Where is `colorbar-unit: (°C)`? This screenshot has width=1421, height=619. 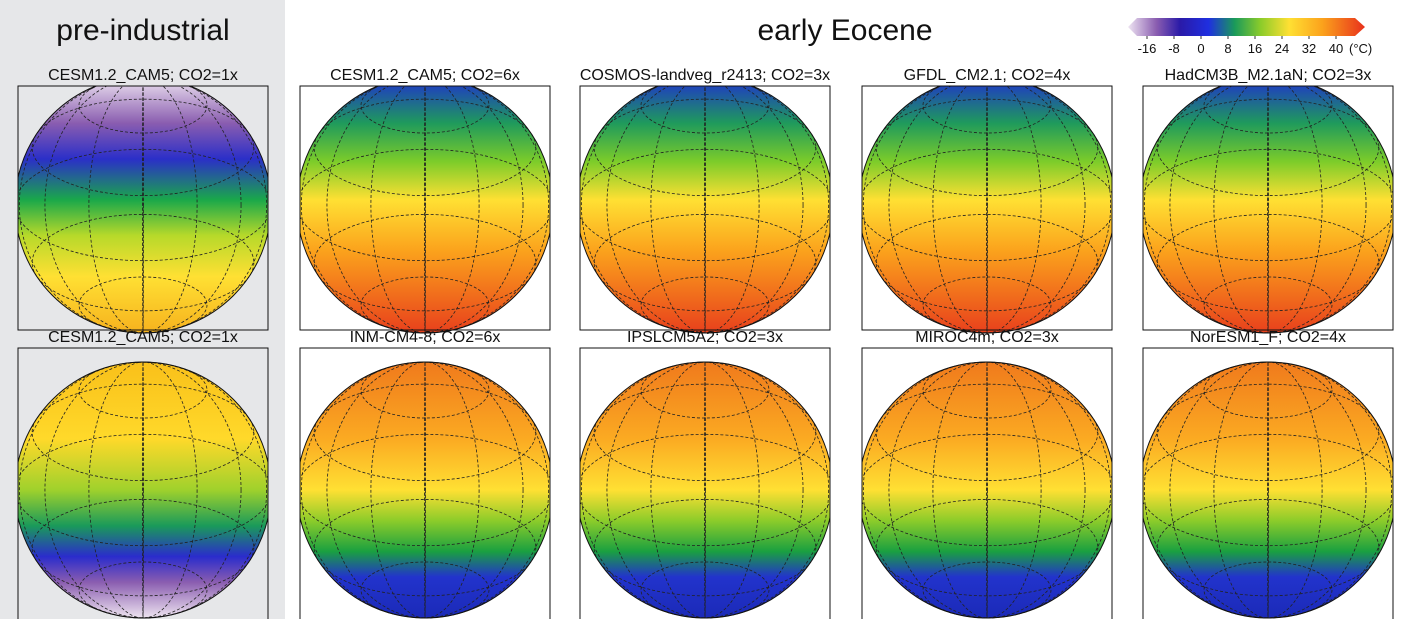 colorbar-unit: (°C) is located at coordinates (1360, 48).